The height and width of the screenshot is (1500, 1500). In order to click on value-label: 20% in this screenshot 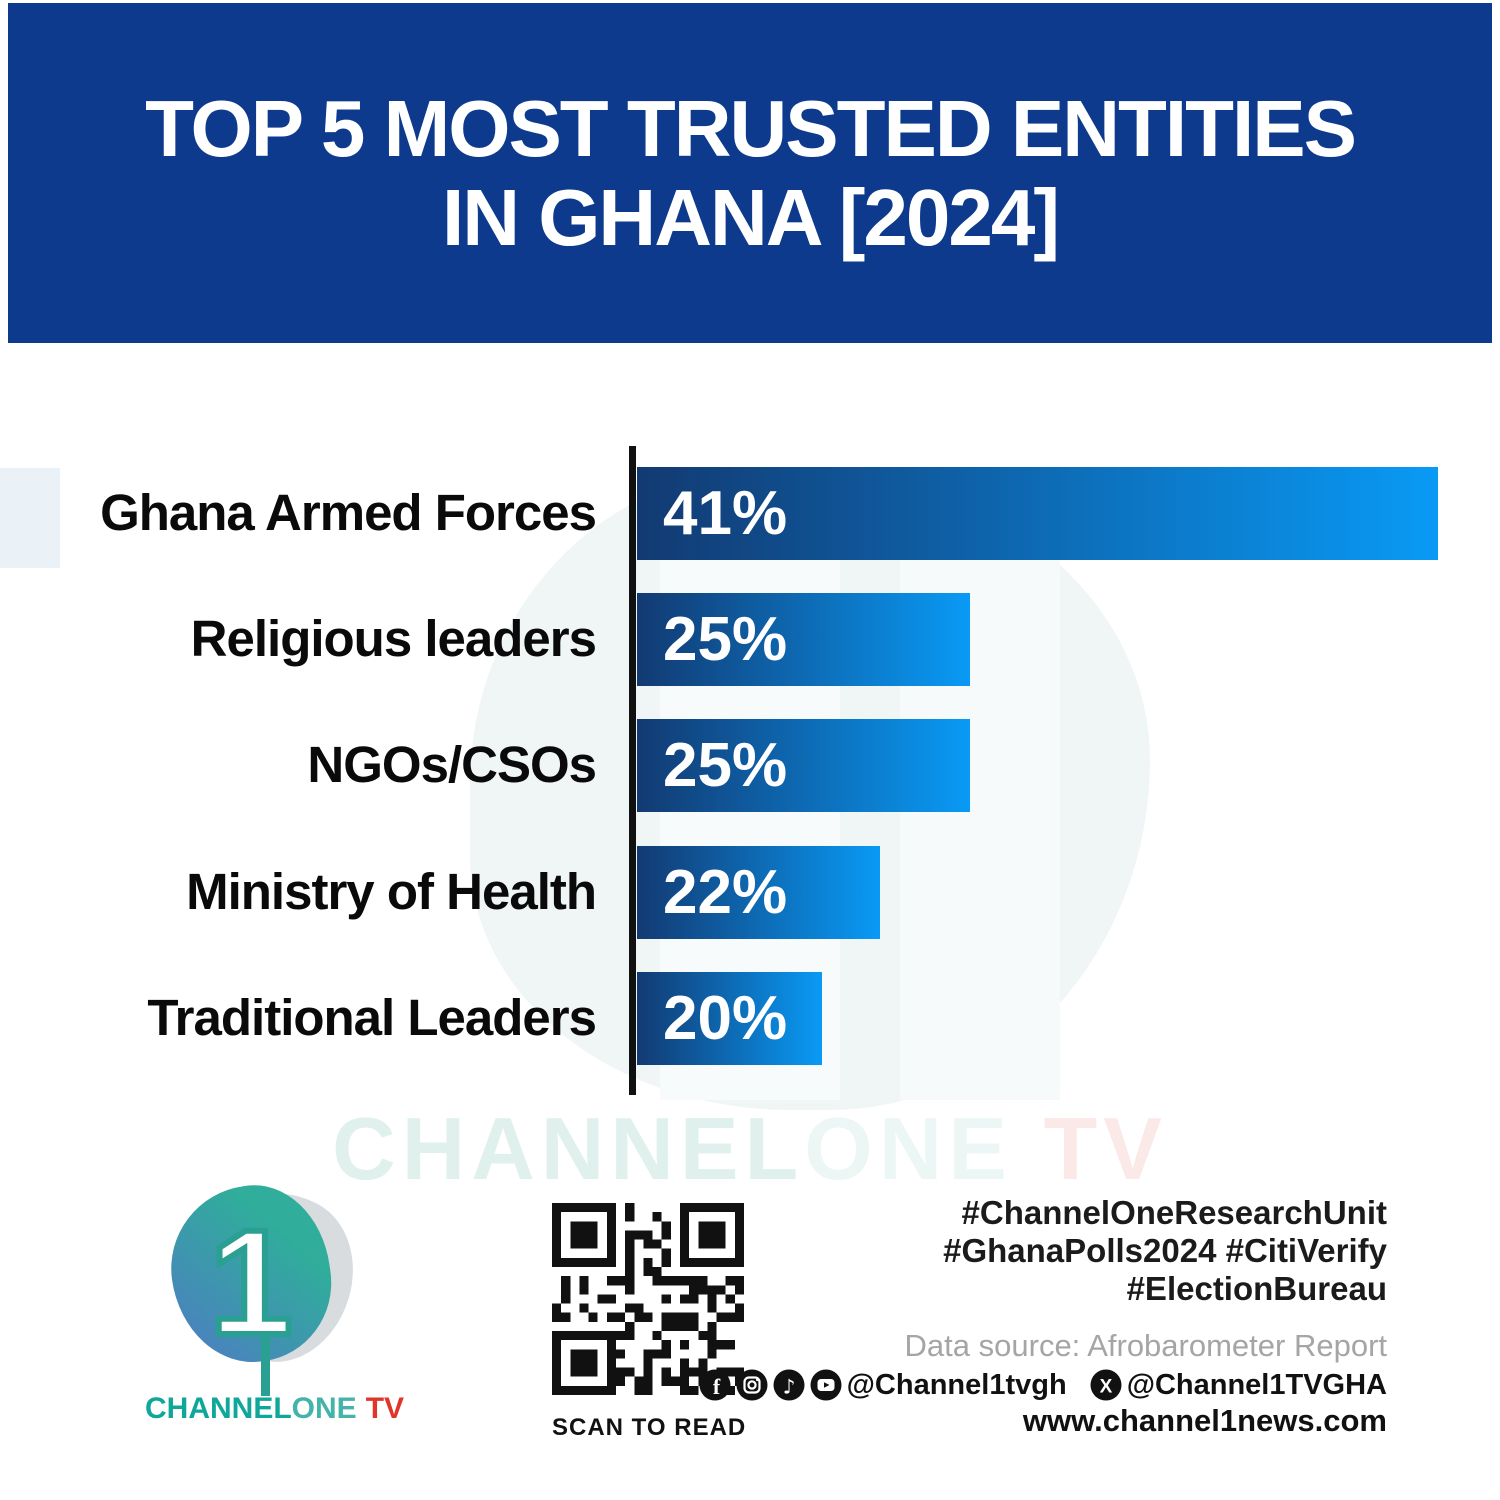, I will do `click(725, 1018)`.